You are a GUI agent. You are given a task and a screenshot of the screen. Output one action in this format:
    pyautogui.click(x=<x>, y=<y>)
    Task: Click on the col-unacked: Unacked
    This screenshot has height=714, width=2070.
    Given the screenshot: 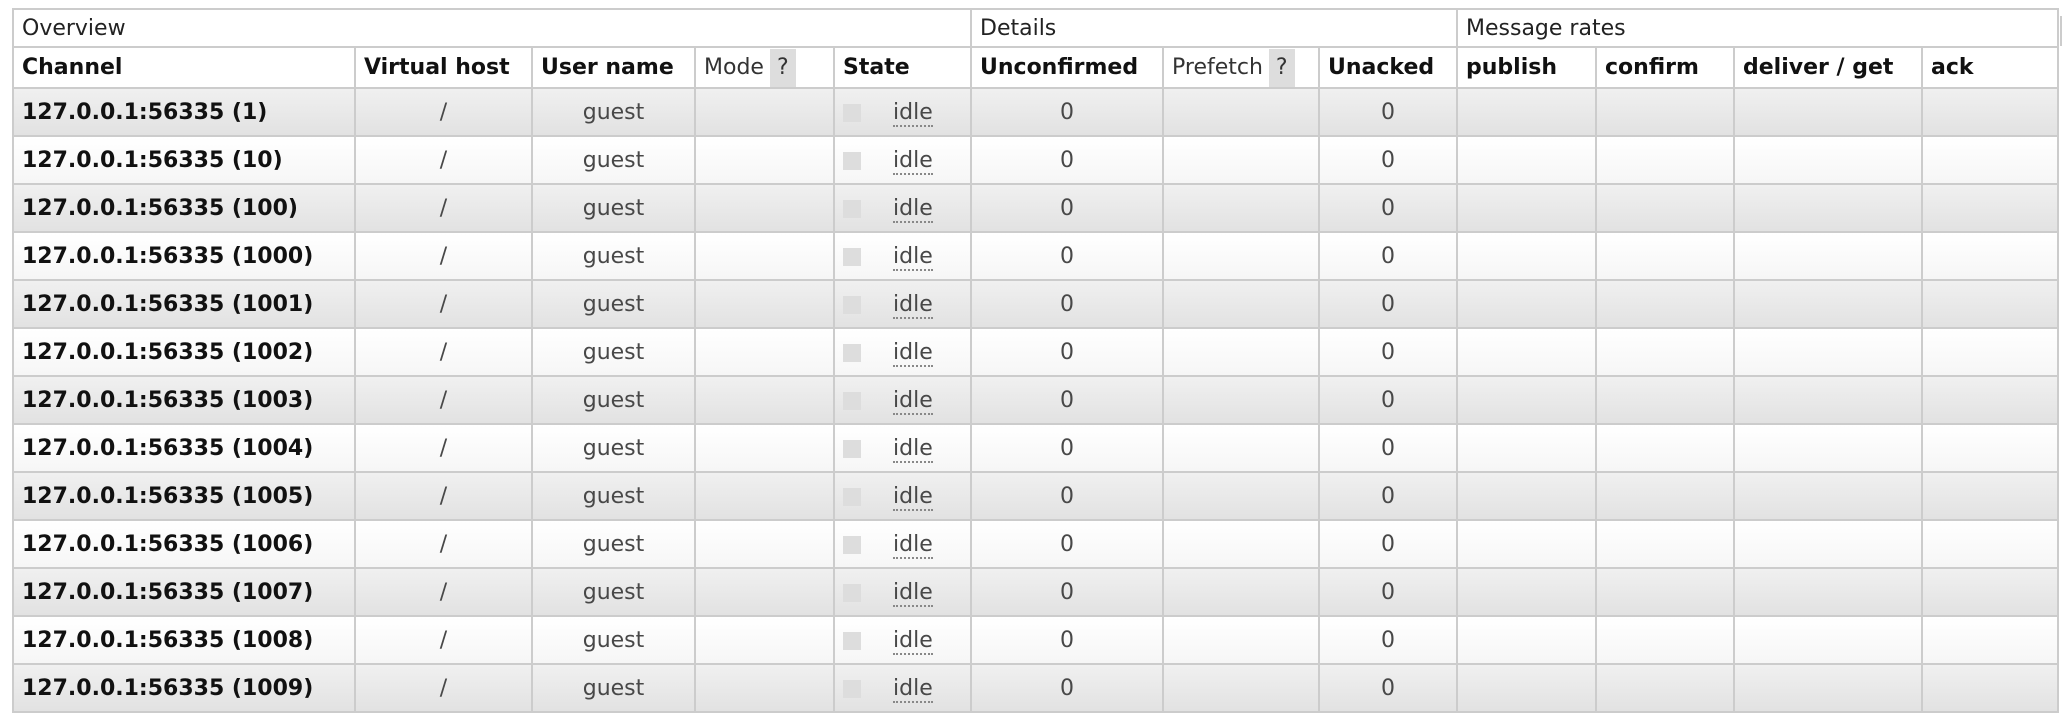 What is the action you would take?
    pyautogui.click(x=1388, y=67)
    